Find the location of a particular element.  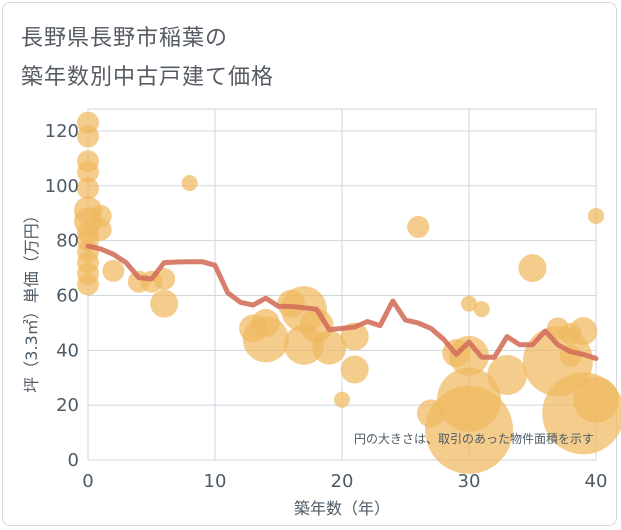

y-tick-label: 100 is located at coordinates (62, 186).